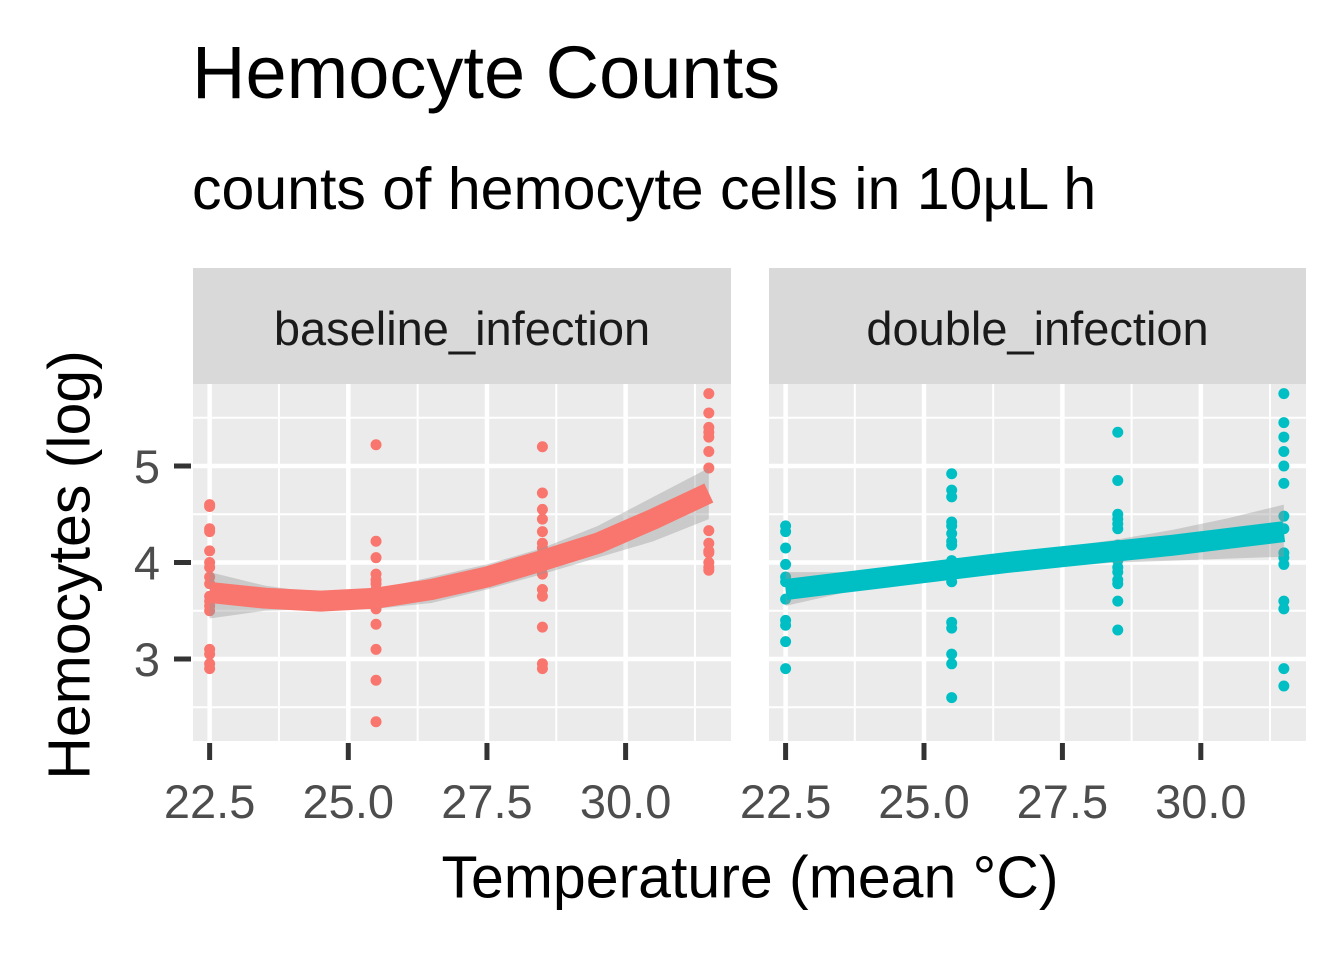 This screenshot has width=1344, height=960. I want to click on chart-subtitle: counts of hemocyte cells in 10µL h, so click(644, 189).